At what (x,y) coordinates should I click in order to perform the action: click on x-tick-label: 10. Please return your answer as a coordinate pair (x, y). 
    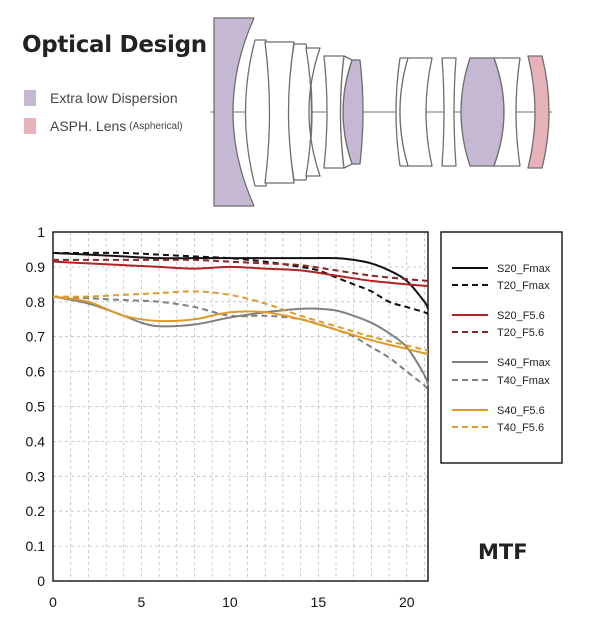
    Looking at the image, I should click on (230, 602).